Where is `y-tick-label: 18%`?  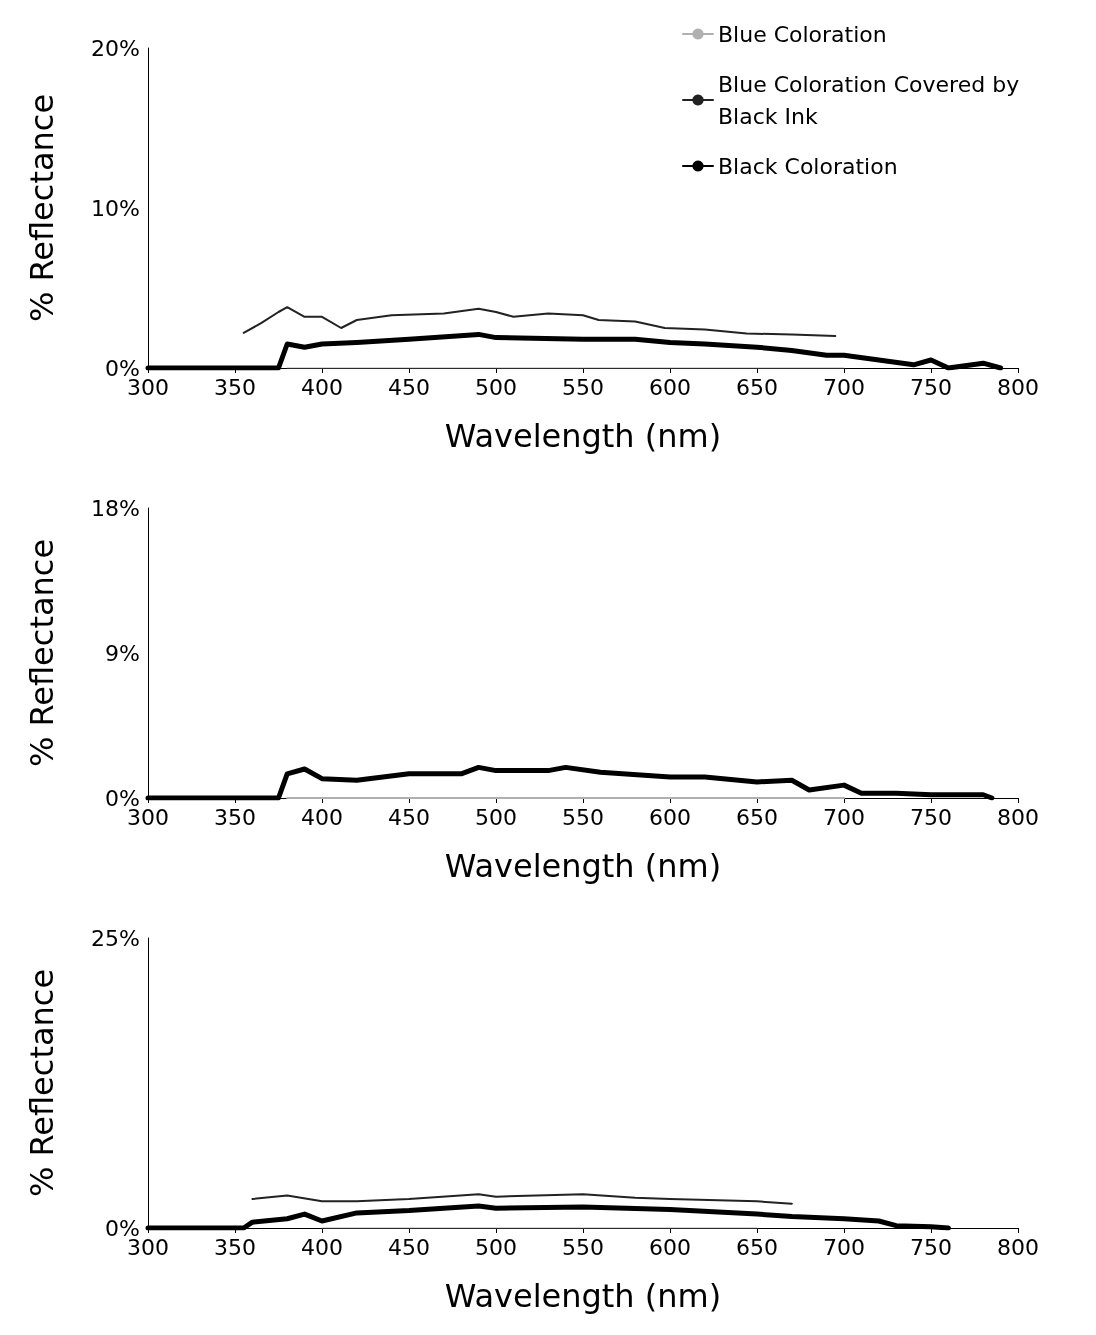 y-tick-label: 18% is located at coordinates (115, 508).